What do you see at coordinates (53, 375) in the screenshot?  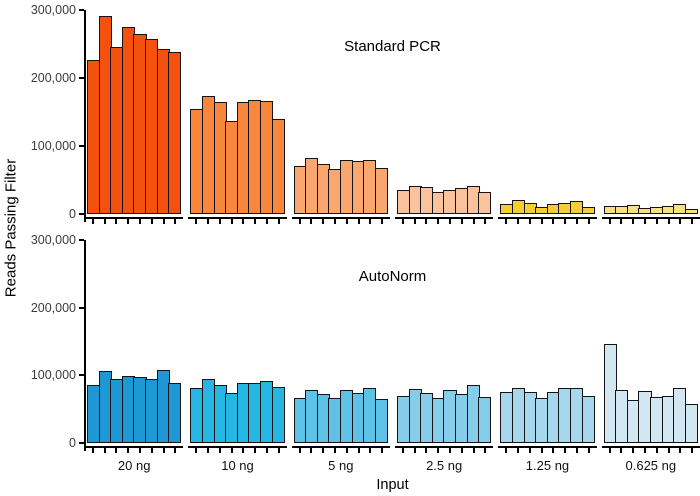 I see `y-tick-label: 100,000` at bounding box center [53, 375].